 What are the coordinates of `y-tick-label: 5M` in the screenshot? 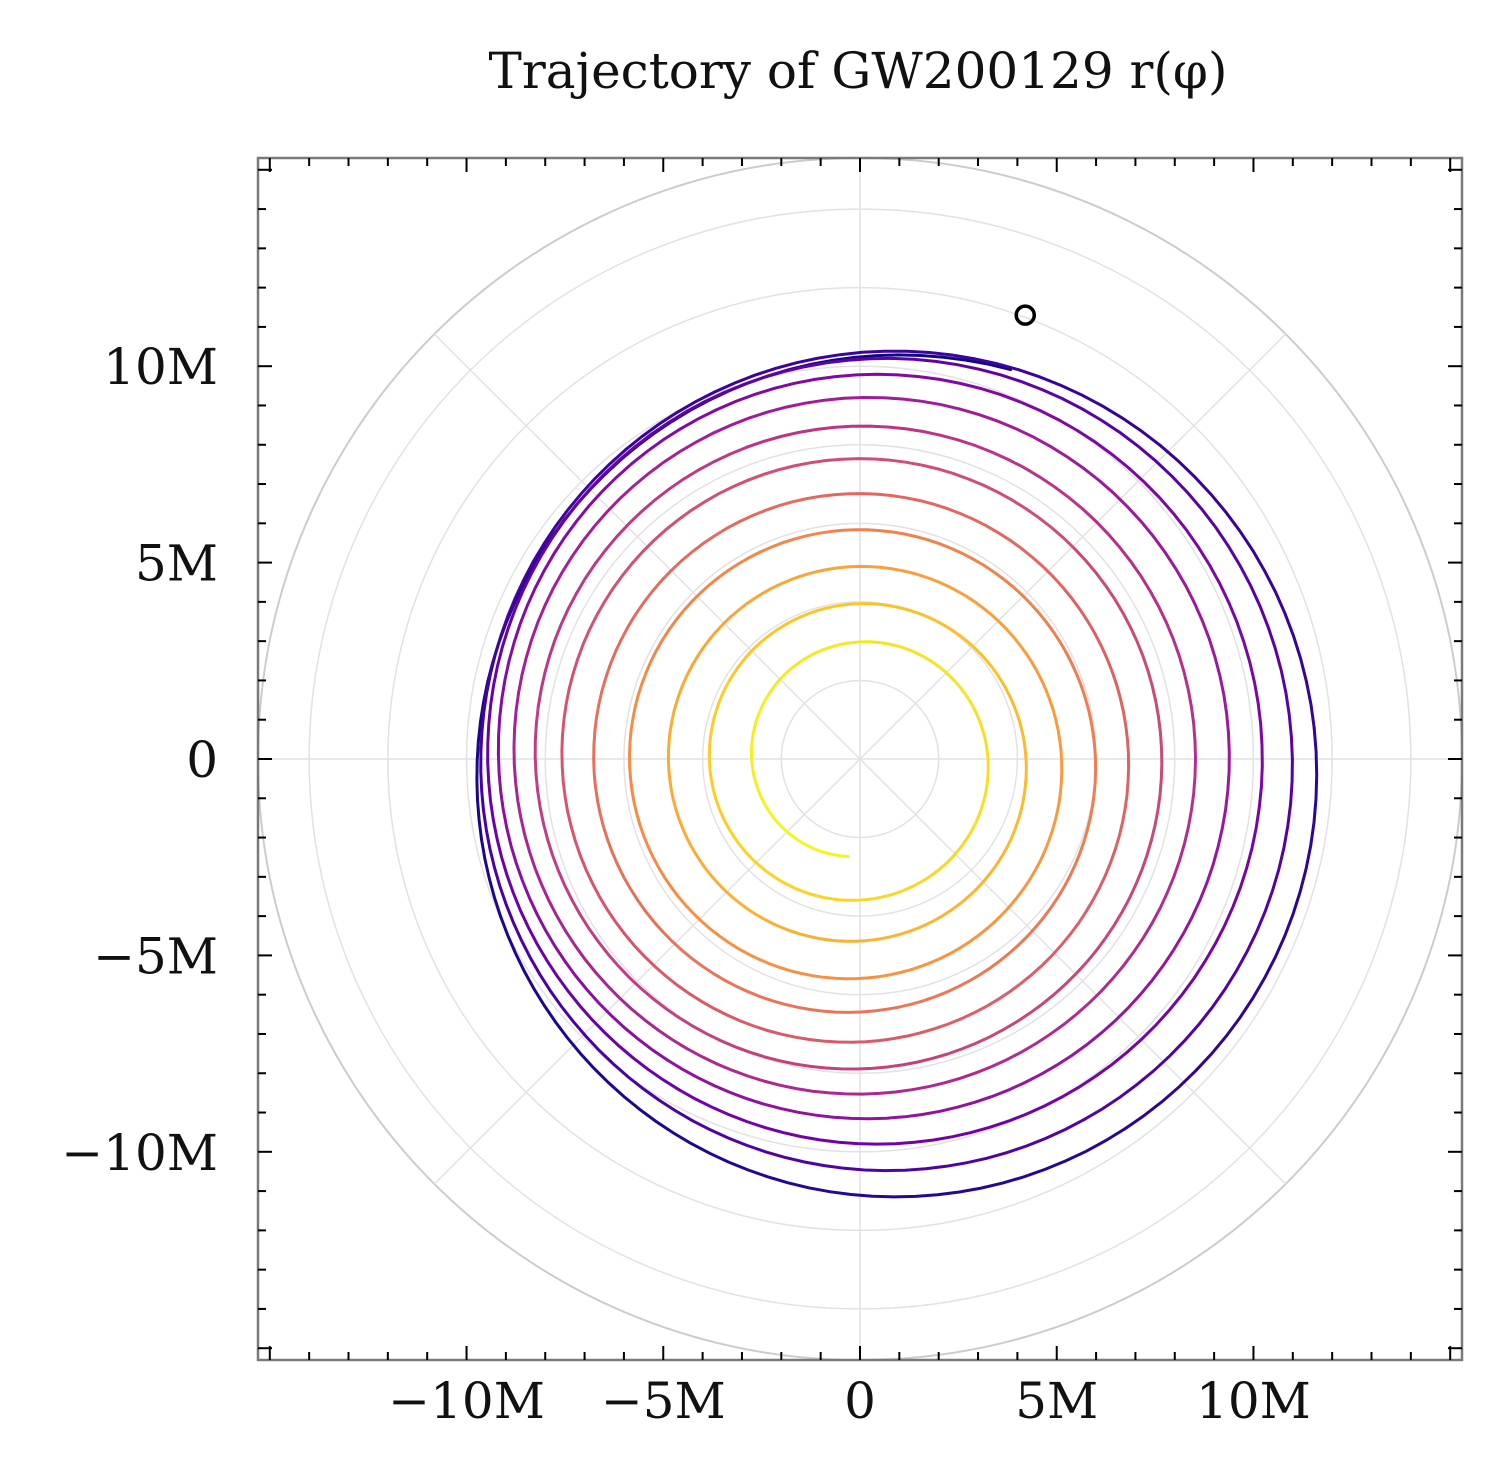 It's located at (176, 564).